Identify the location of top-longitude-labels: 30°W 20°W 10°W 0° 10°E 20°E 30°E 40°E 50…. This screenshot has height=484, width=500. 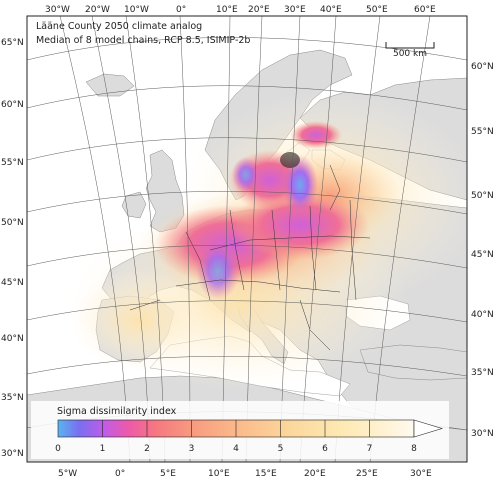
(240, 10).